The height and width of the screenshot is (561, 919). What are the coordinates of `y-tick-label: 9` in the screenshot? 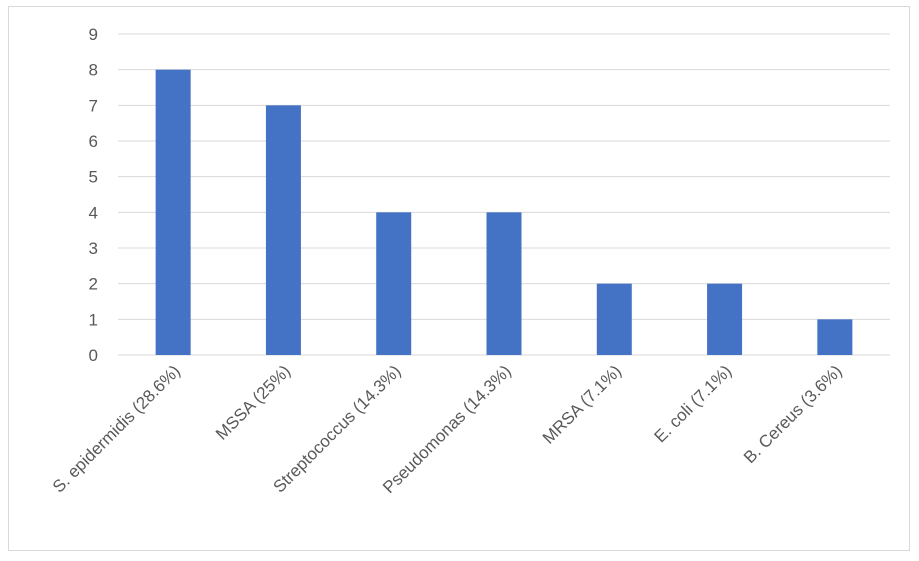 It's located at (93, 34).